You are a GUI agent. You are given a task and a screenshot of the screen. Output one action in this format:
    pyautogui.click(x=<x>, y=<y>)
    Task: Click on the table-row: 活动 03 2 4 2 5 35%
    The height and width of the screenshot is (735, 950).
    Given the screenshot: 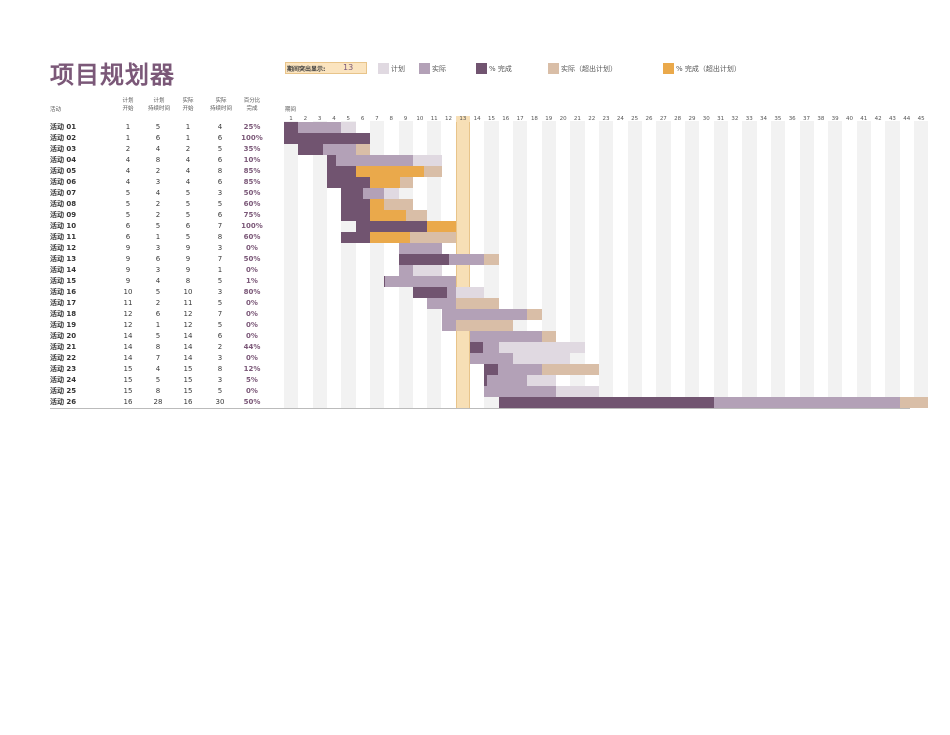 What is the action you would take?
    pyautogui.click(x=480, y=149)
    